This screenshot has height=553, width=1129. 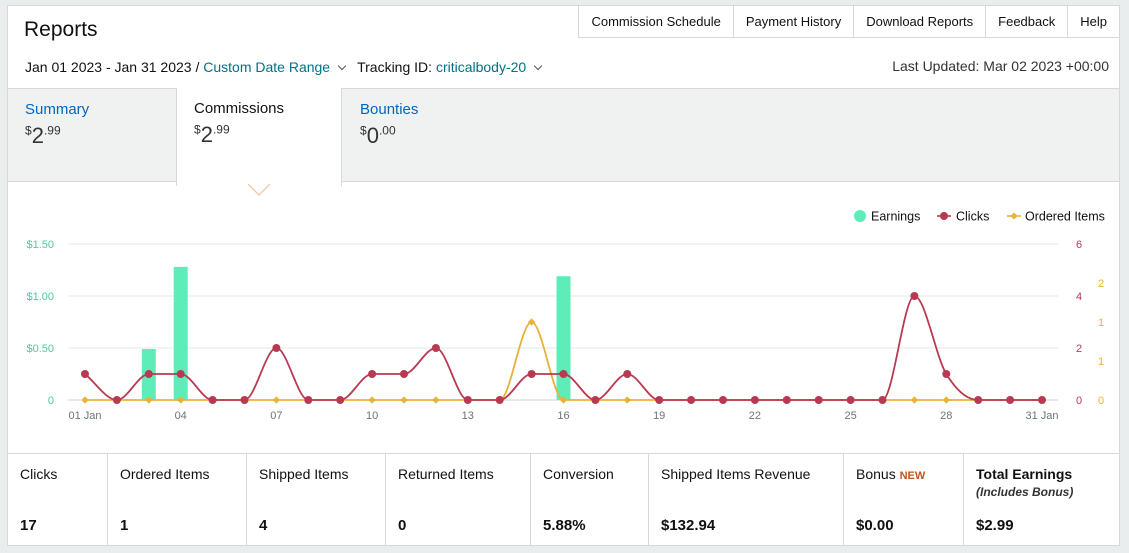 I want to click on x-tick-label: 07, so click(x=276, y=416).